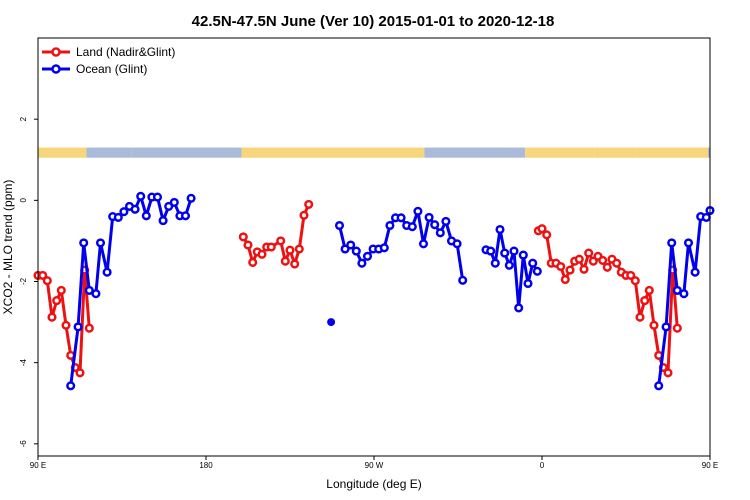 The image size is (750, 500). I want to click on legend-ocean-marker, so click(56, 69).